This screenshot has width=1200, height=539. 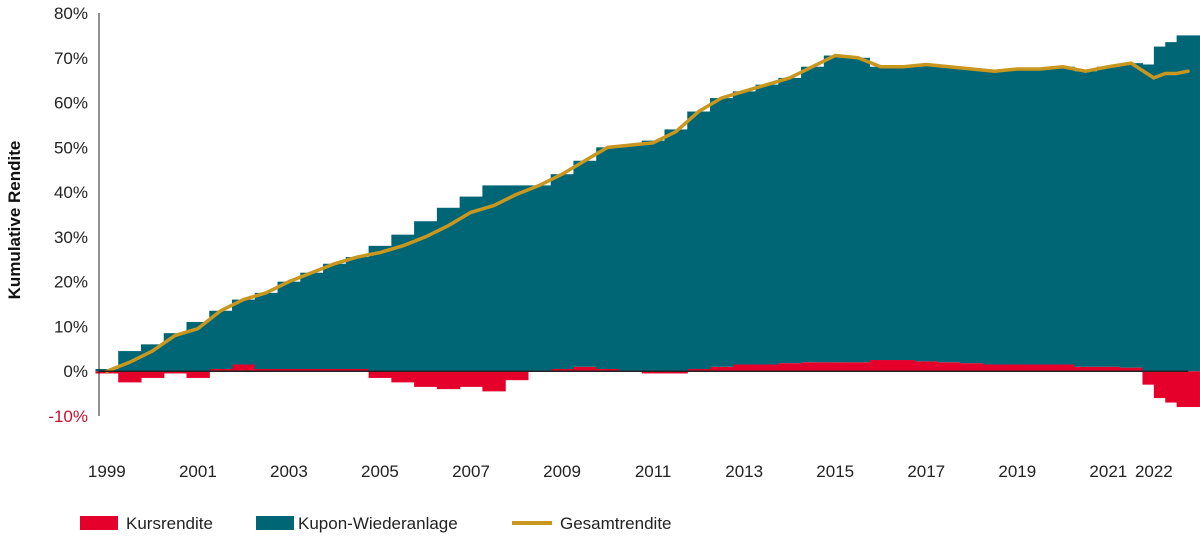 I want to click on kursrendite-bars, so click(x=647, y=384).